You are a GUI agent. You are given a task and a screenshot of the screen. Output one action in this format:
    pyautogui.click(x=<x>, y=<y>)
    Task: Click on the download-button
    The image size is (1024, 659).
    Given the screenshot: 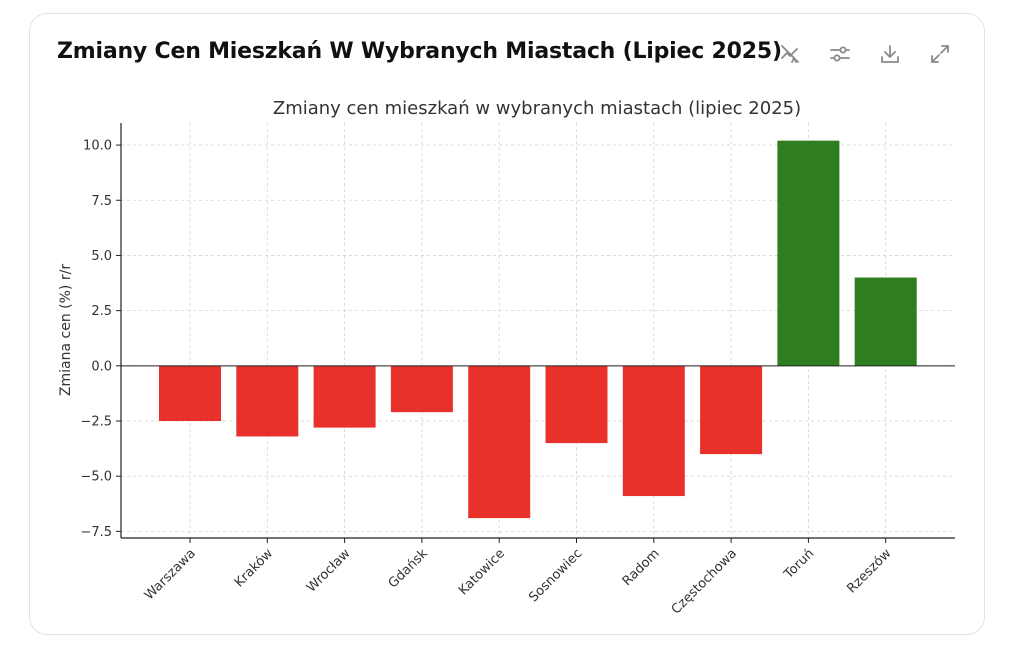 What is the action you would take?
    pyautogui.click(x=890, y=54)
    